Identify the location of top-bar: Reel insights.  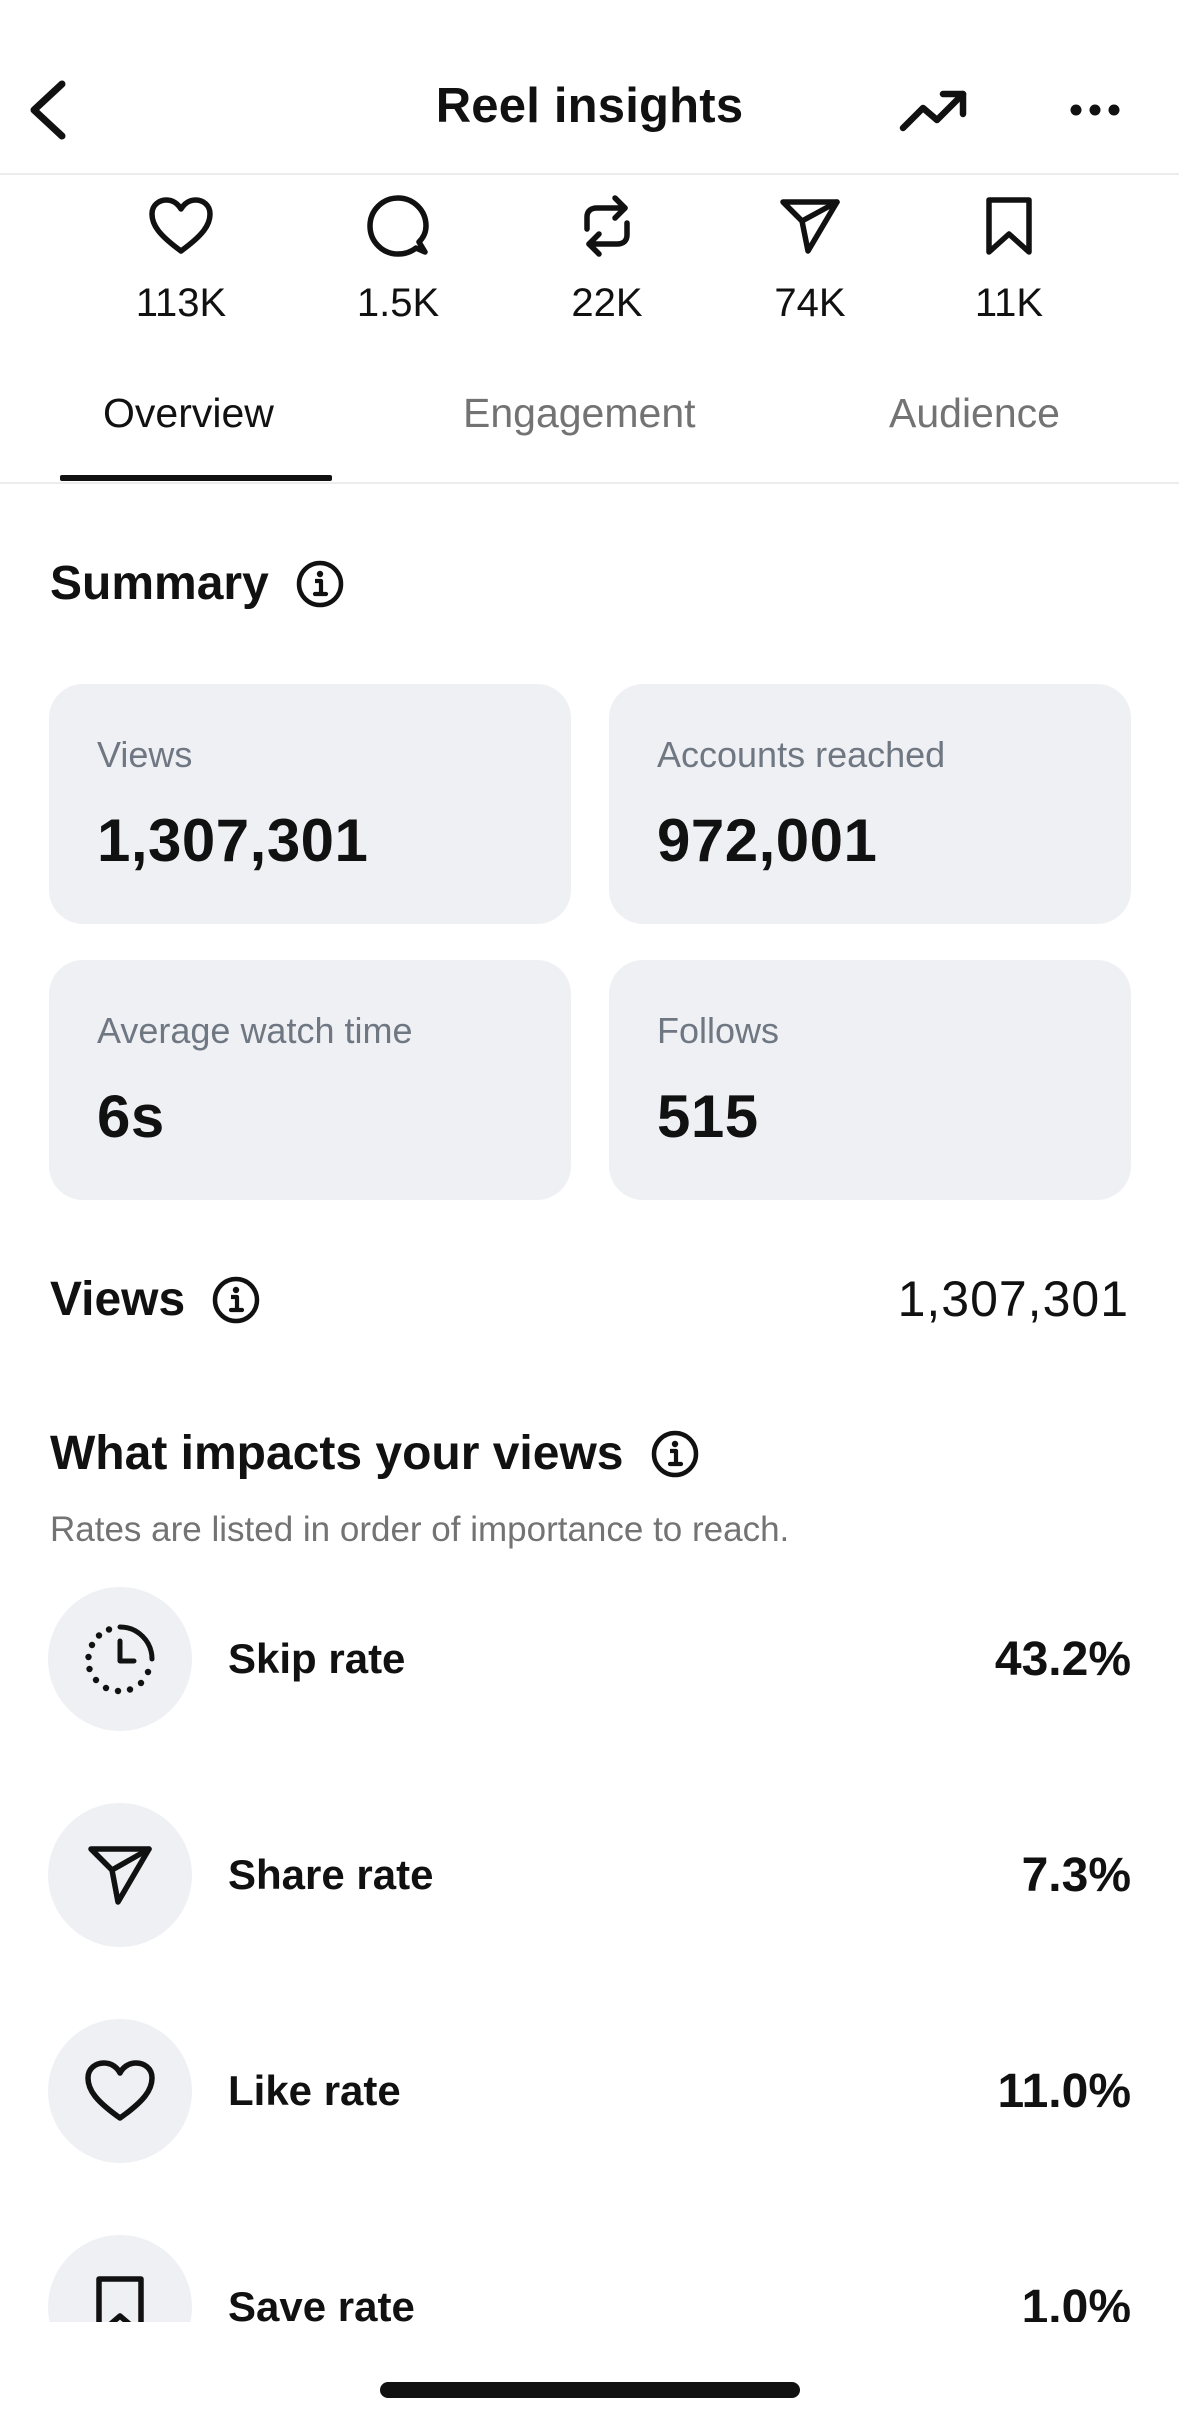
(589, 87).